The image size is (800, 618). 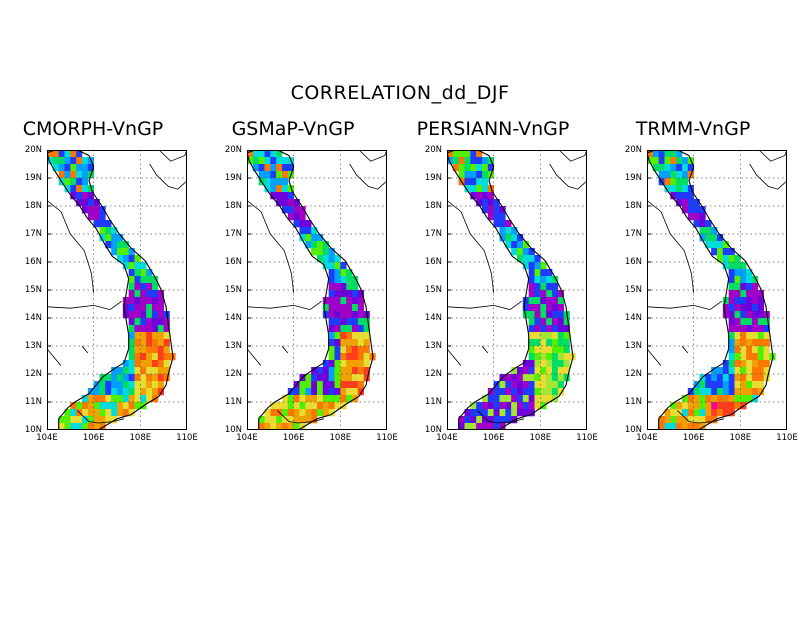 What do you see at coordinates (233, 374) in the screenshot?
I see `latitude-tick-label: 12N` at bounding box center [233, 374].